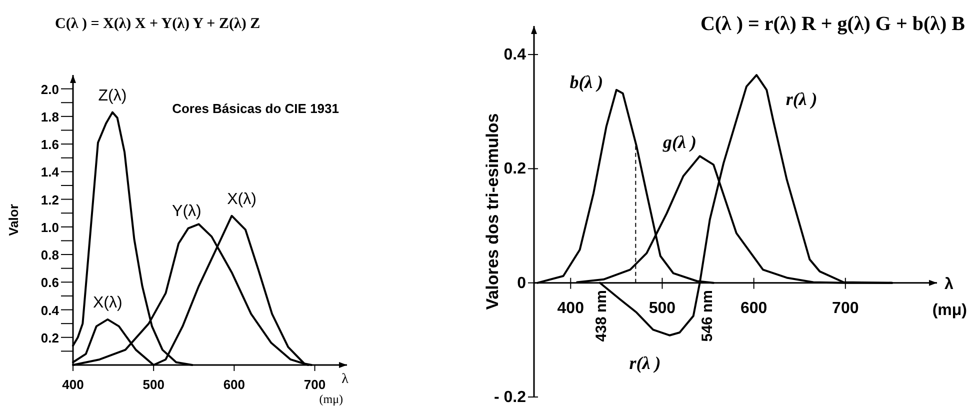  What do you see at coordinates (187, 211) in the screenshot?
I see `series-label: Y(λ)` at bounding box center [187, 211].